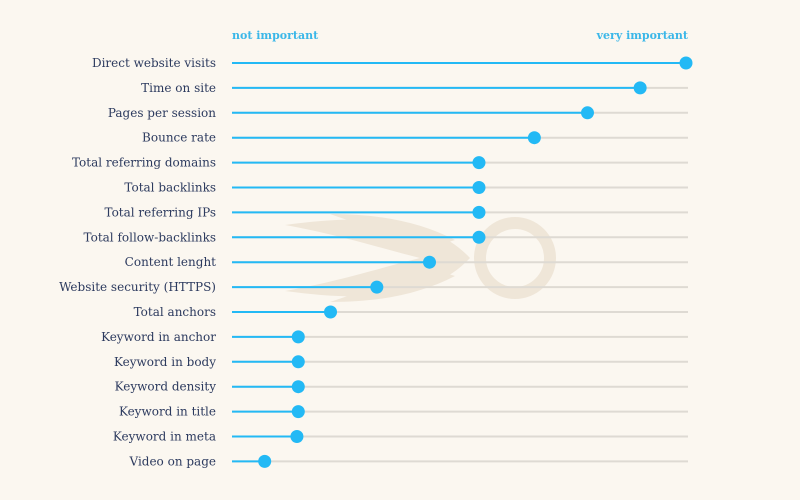  What do you see at coordinates (144, 163) in the screenshot?
I see `category-label: Total referring domains` at bounding box center [144, 163].